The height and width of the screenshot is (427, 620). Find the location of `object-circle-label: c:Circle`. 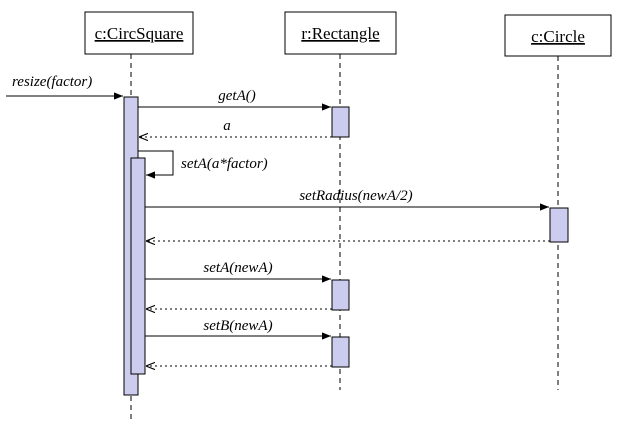

object-circle-label: c:Circle is located at coordinates (558, 36).